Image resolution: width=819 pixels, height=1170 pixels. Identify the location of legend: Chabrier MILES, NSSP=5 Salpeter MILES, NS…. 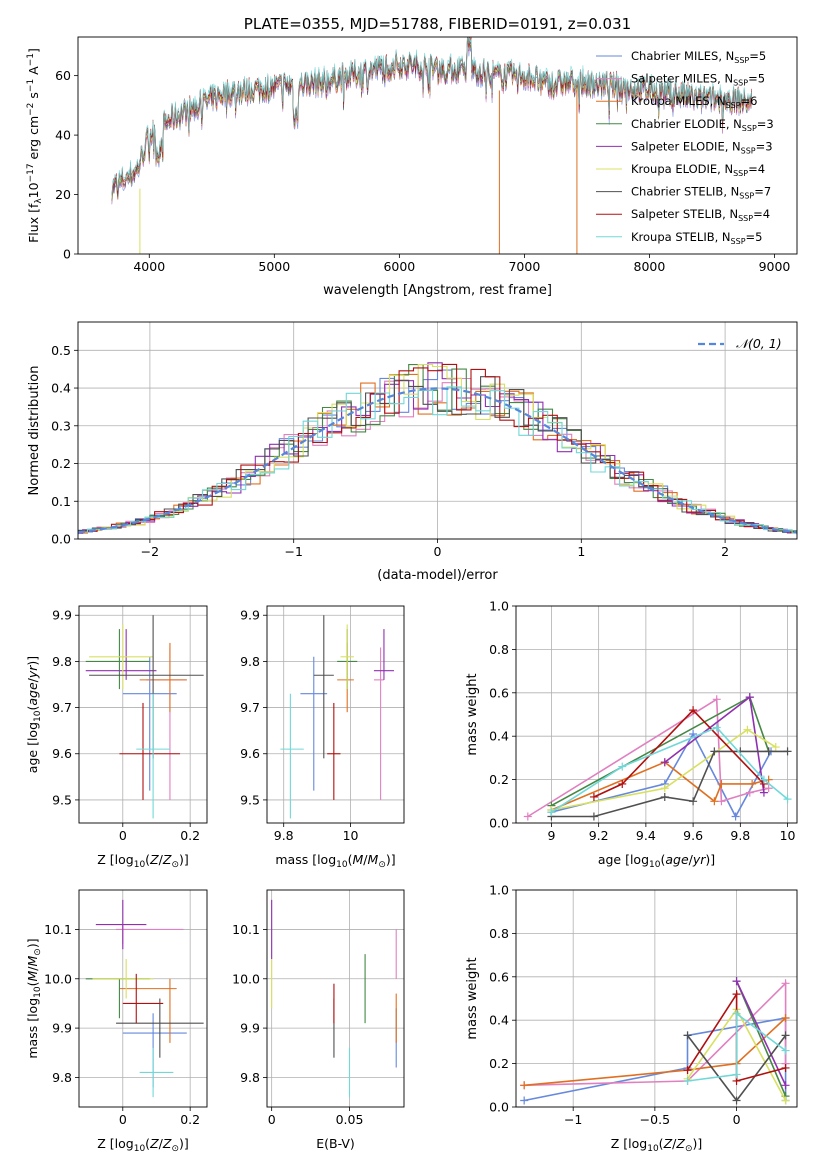
(685, 147).